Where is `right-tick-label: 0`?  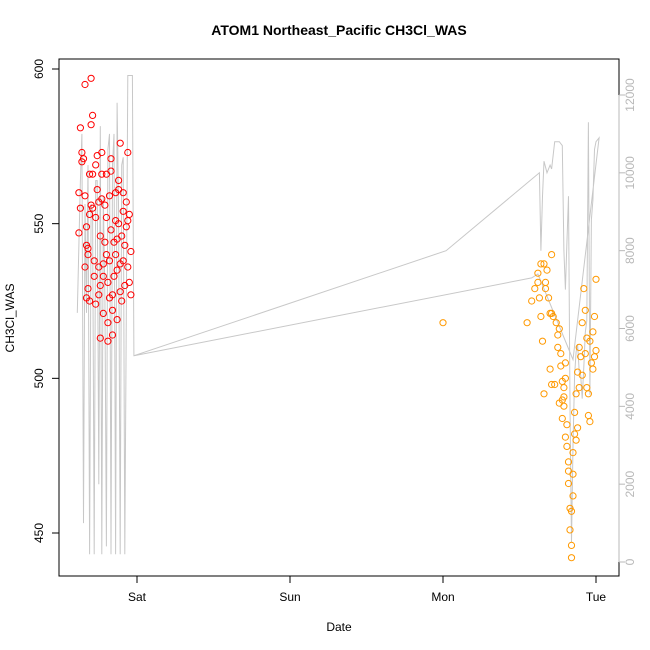 right-tick-label: 0 is located at coordinates (630, 561).